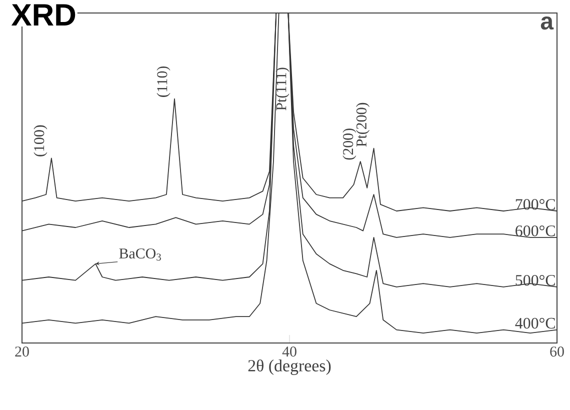 The height and width of the screenshot is (410, 570). What do you see at coordinates (43, 15) in the screenshot?
I see `chart-title: XRD` at bounding box center [43, 15].